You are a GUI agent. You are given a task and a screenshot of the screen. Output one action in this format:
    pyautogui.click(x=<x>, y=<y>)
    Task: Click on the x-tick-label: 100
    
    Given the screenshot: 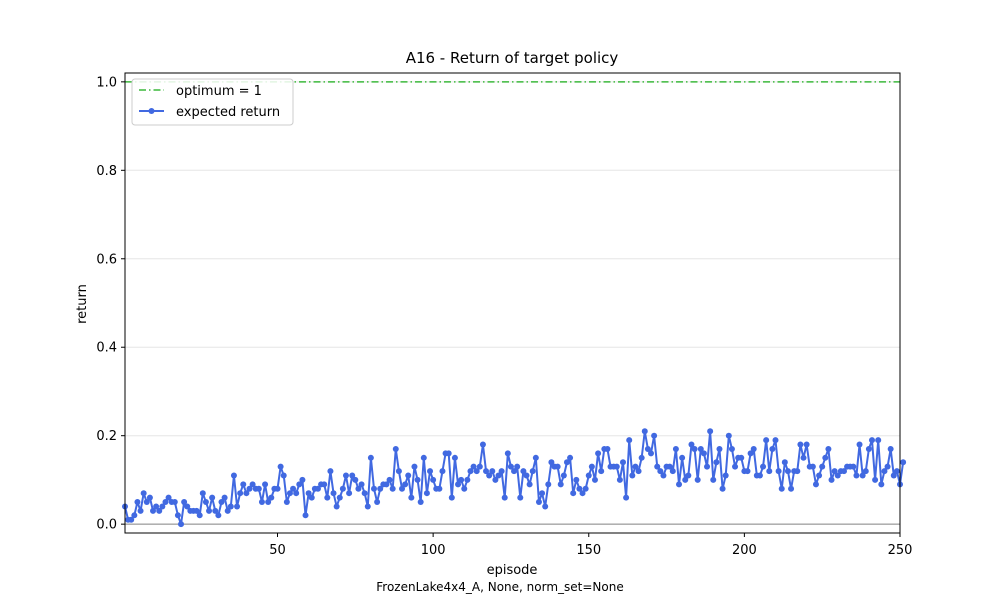 What is the action you would take?
    pyautogui.click(x=433, y=550)
    